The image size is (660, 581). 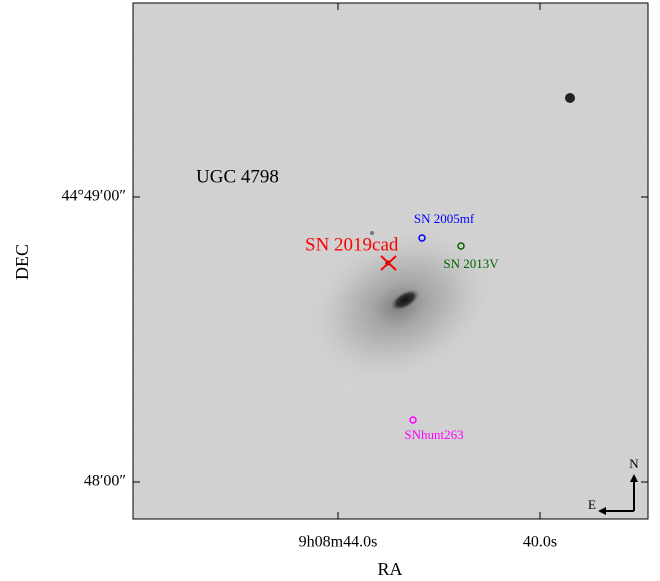 I want to click on compass, so click(x=618, y=494).